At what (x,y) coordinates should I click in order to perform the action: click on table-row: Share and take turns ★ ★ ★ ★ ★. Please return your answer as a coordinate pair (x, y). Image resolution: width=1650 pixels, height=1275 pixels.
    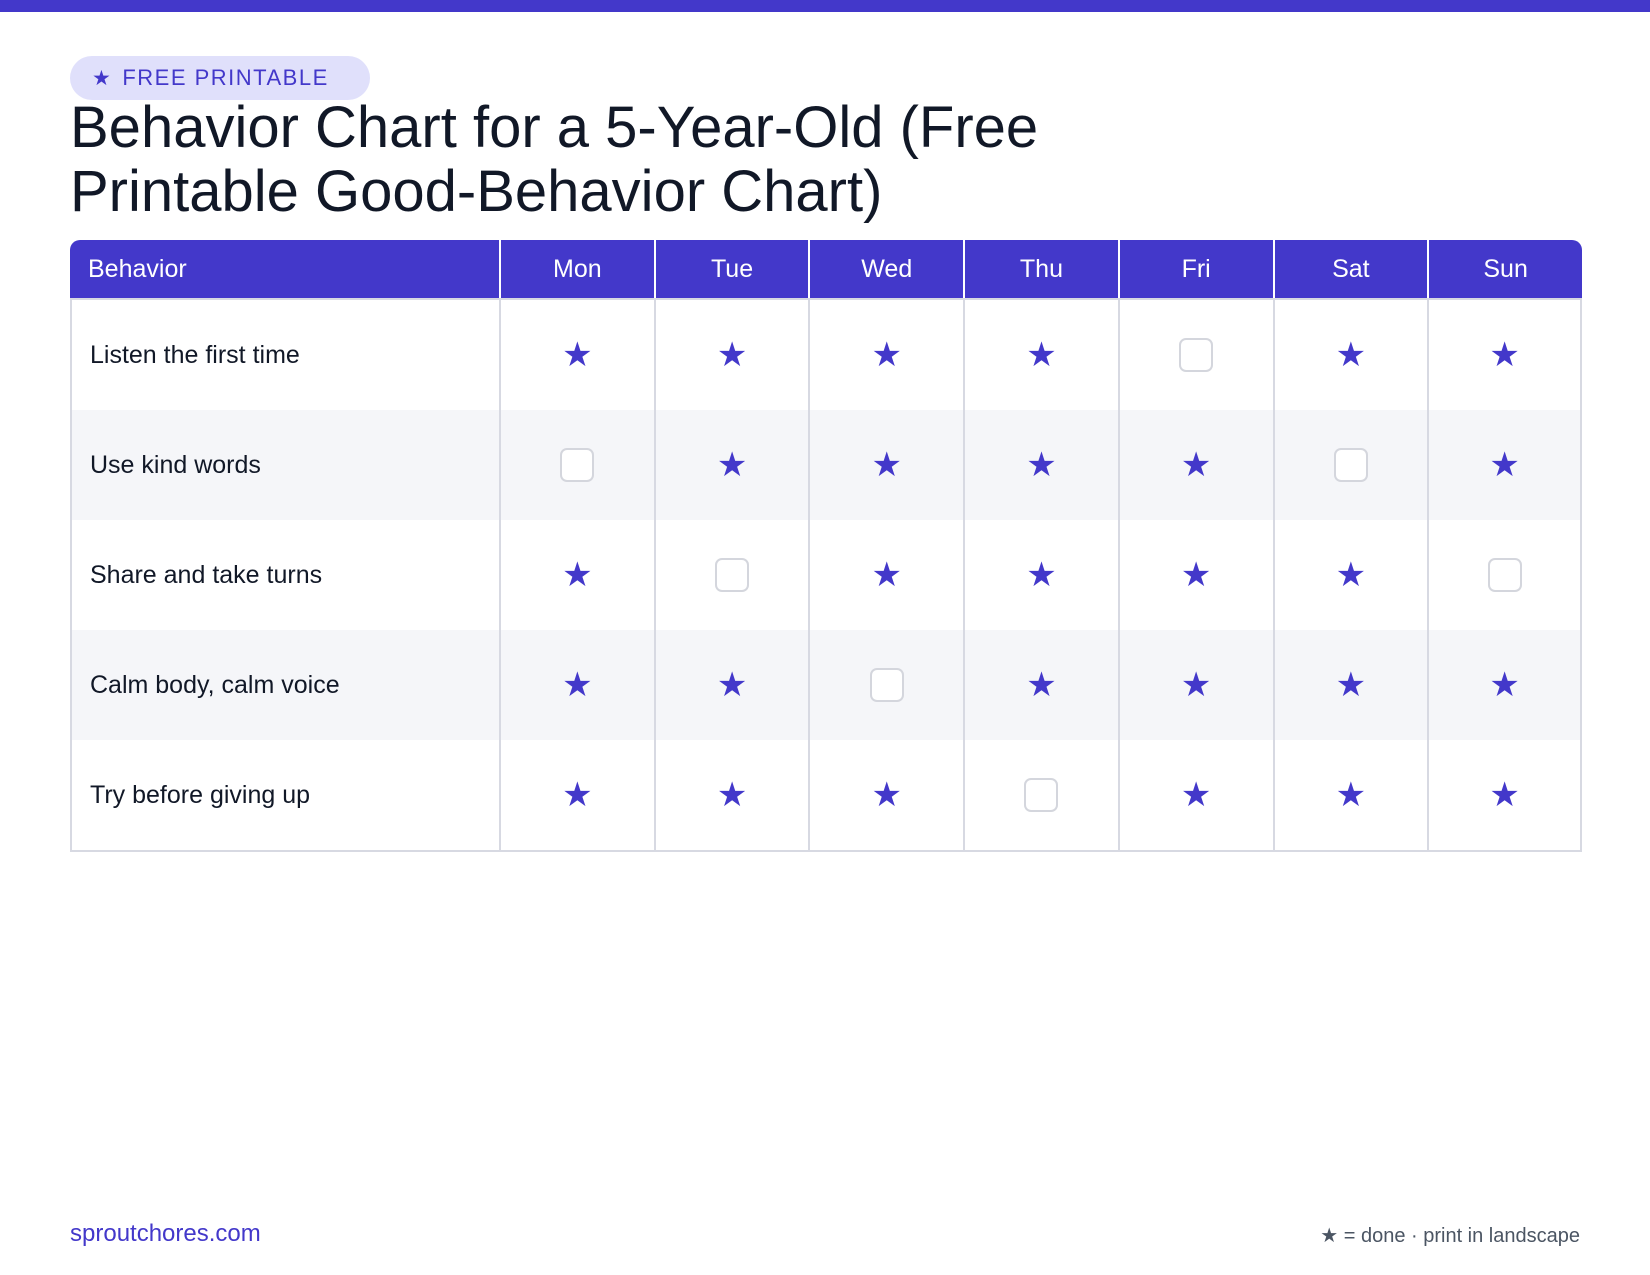
    Looking at the image, I should click on (826, 575).